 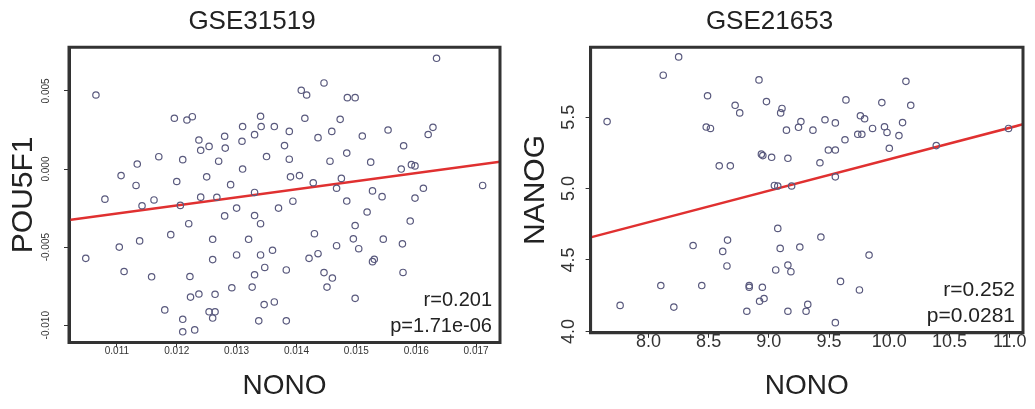 What do you see at coordinates (769, 19) in the screenshot?
I see `chart-title: GSE21653` at bounding box center [769, 19].